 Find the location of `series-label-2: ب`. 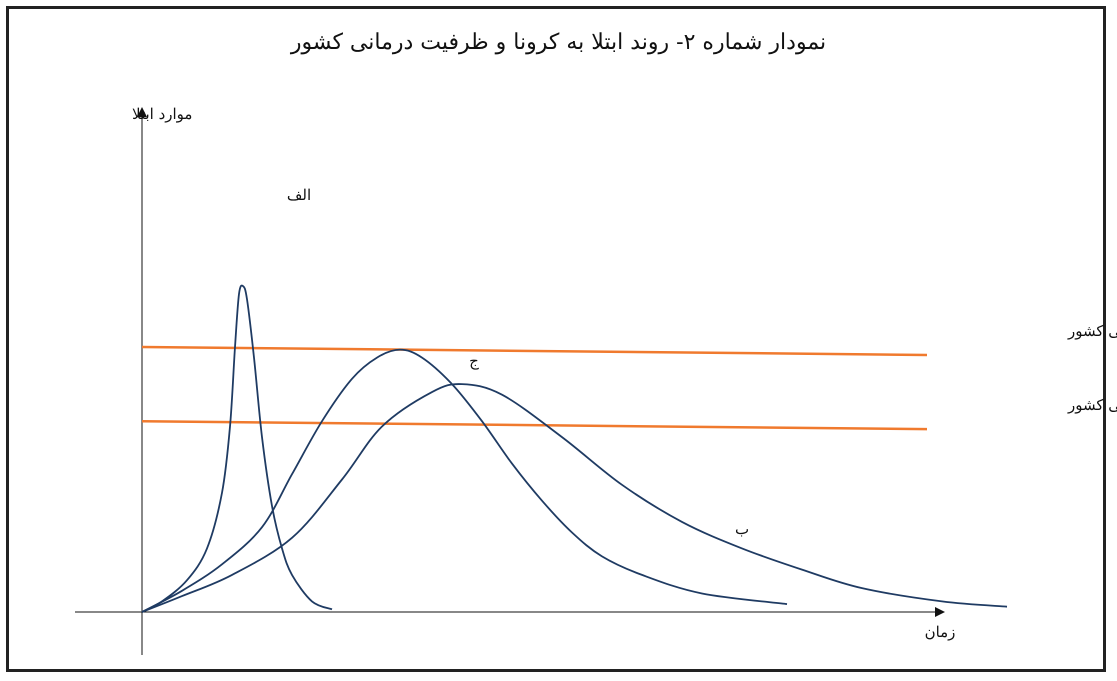

series-label-2: ب is located at coordinates (742, 529).